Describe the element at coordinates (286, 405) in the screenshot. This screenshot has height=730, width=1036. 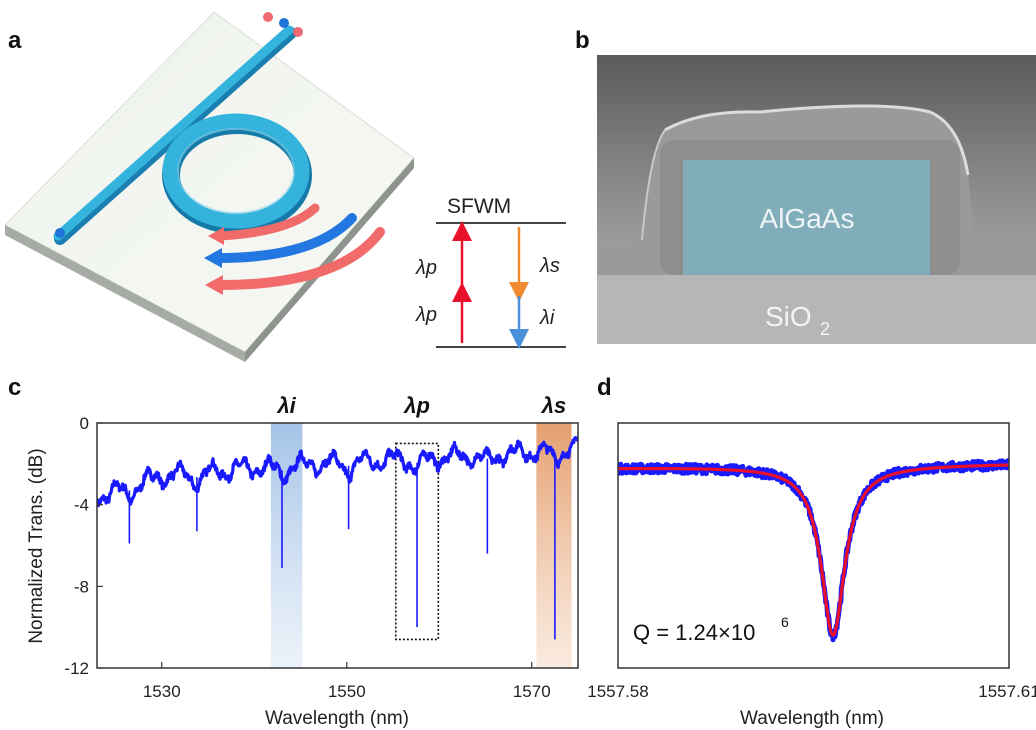
I see `idler-band-label: λi` at that location.